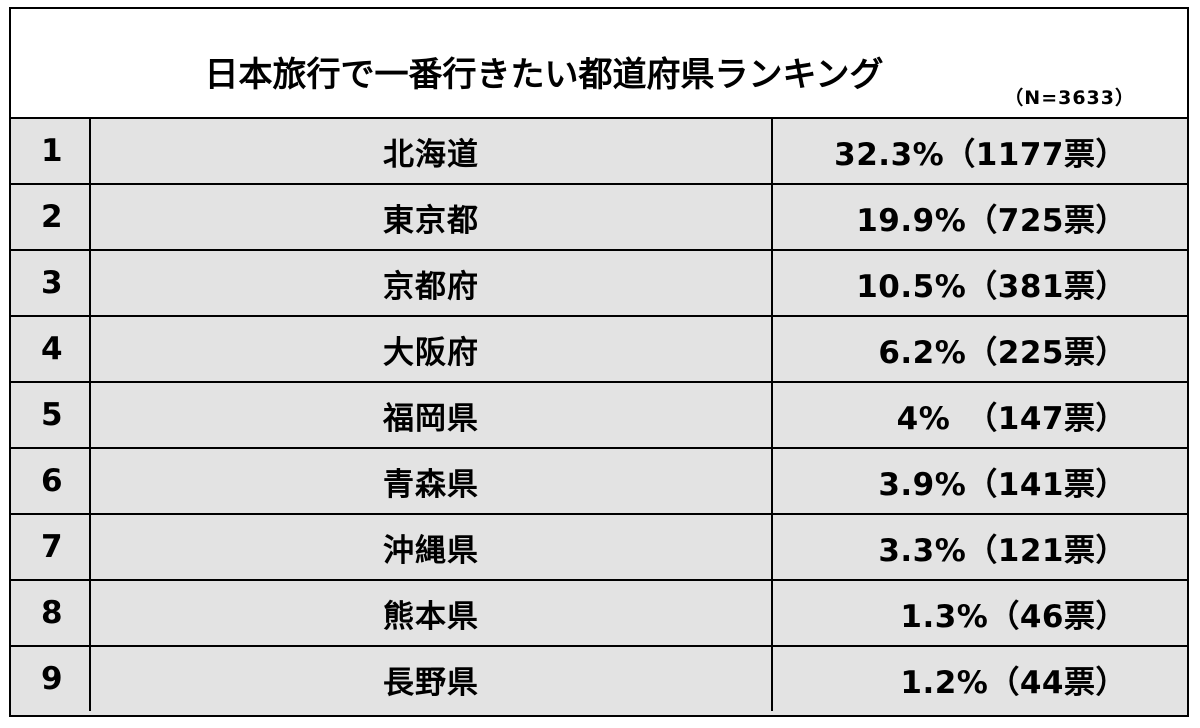  Describe the element at coordinates (51, 283) in the screenshot. I see `rank-cell: 3` at that location.